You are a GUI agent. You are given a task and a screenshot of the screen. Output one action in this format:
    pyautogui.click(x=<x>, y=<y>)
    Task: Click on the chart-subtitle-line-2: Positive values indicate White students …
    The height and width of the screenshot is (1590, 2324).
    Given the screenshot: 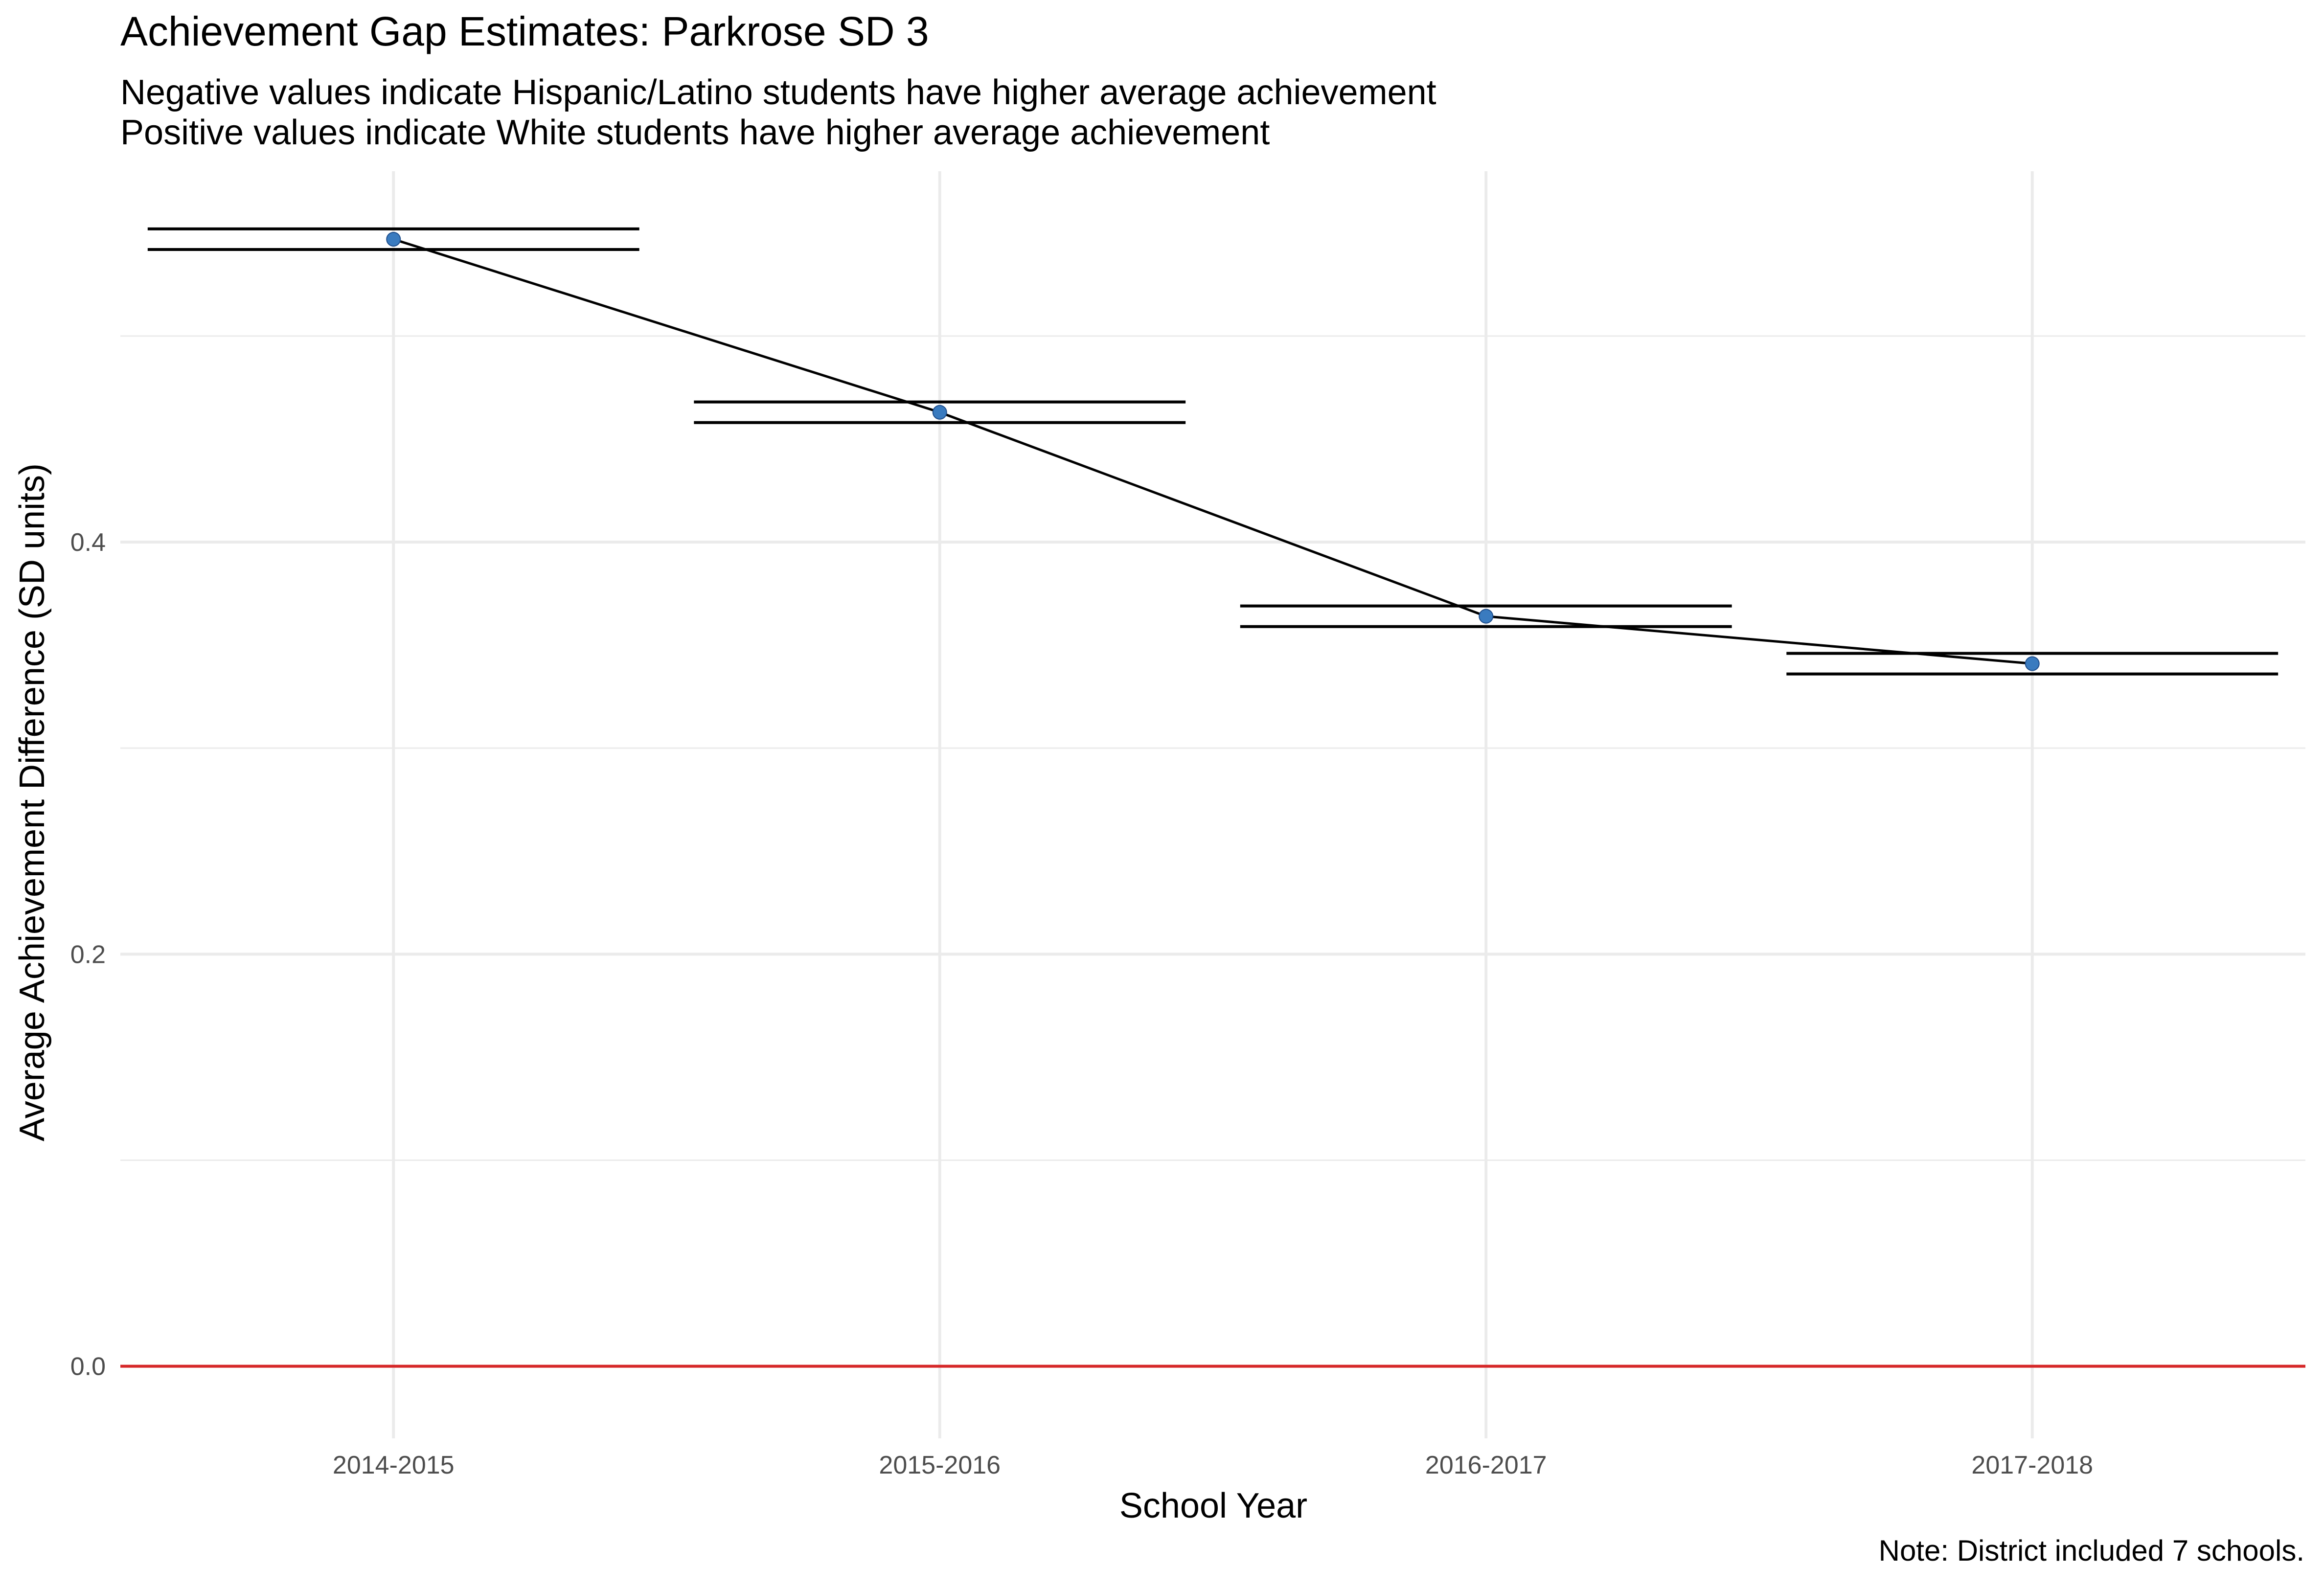 What is the action you would take?
    pyautogui.click(x=695, y=133)
    